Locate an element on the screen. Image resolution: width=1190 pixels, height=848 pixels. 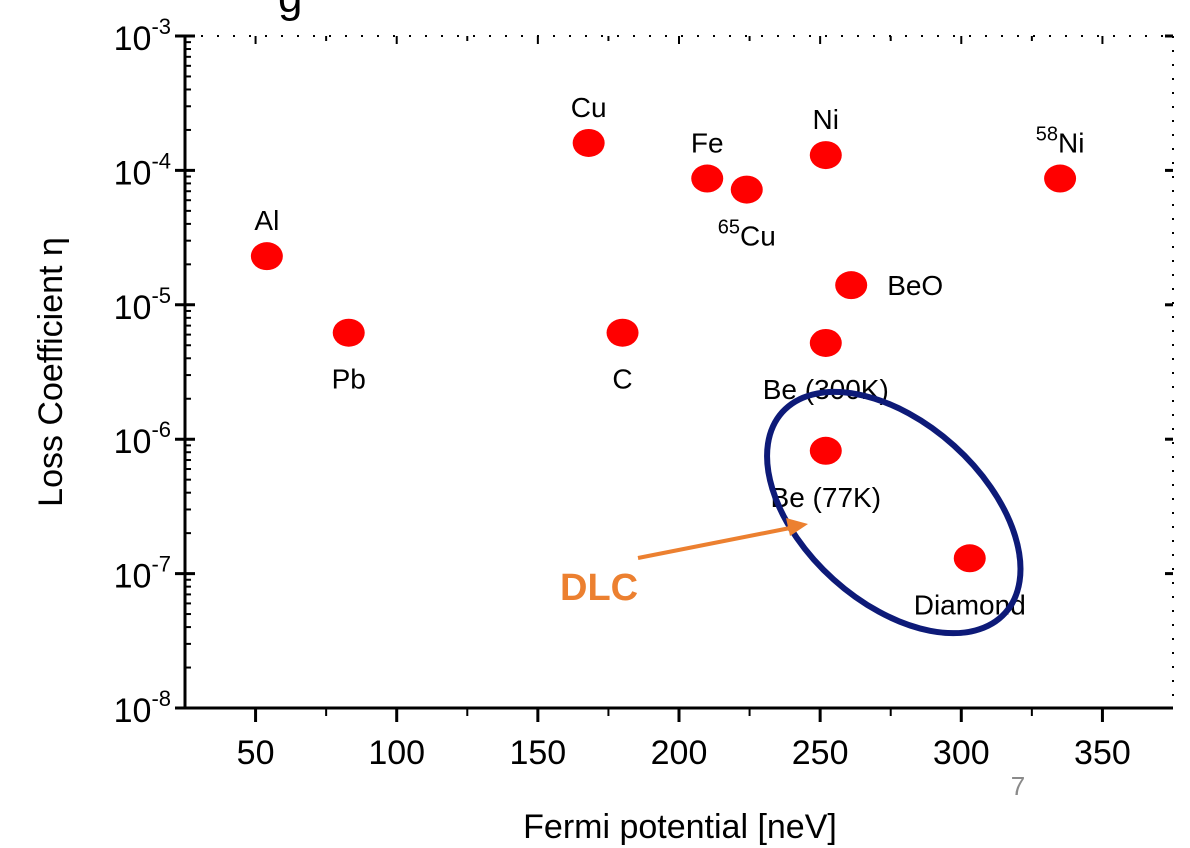
y-tick-label: 10⁻⁴ is located at coordinates (142, 170).